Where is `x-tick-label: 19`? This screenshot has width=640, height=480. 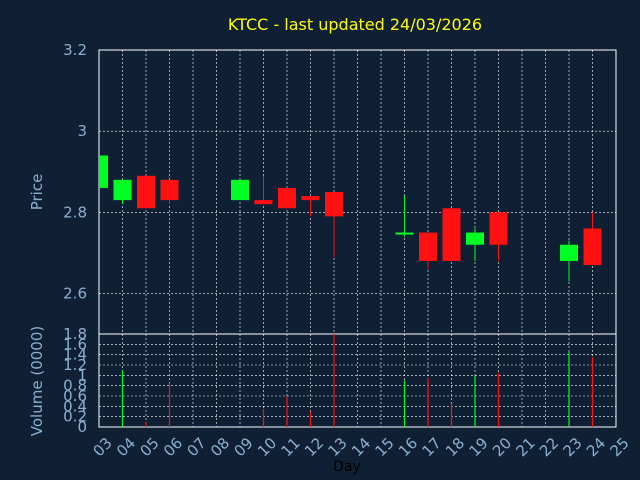
x-tick-label: 19 is located at coordinates (479, 447).